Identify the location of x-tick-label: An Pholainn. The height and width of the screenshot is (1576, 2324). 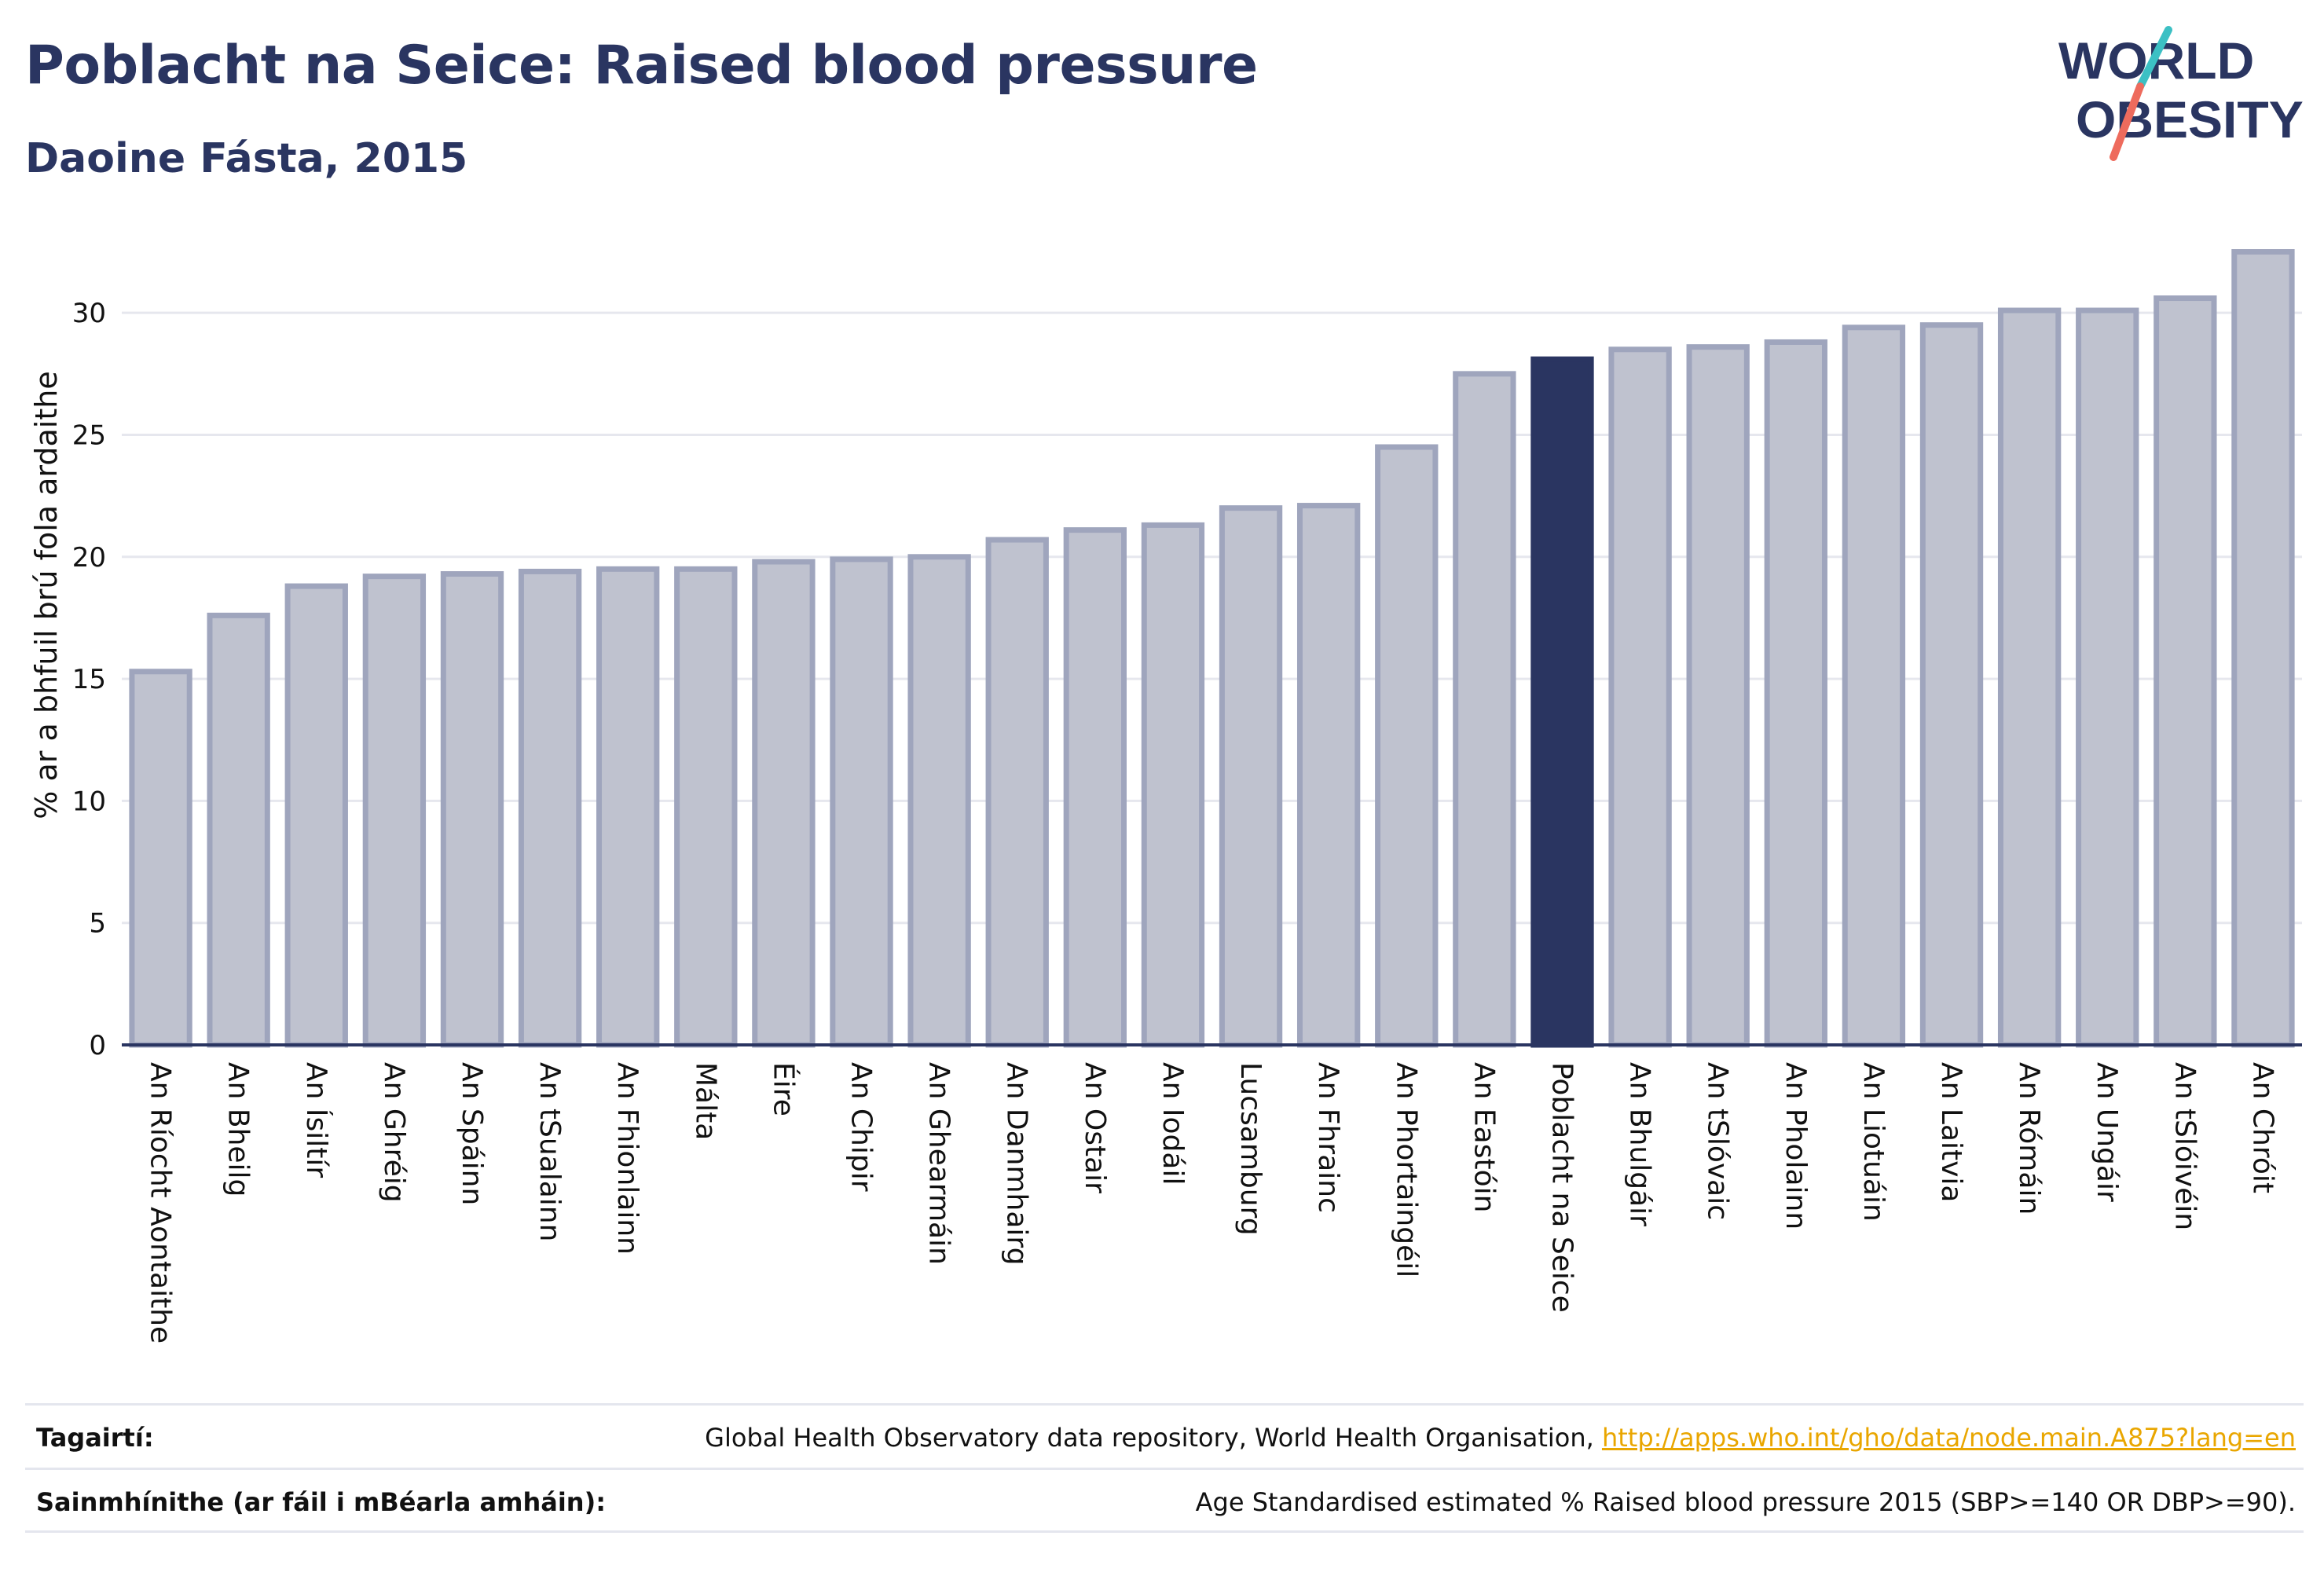
(1796, 1146).